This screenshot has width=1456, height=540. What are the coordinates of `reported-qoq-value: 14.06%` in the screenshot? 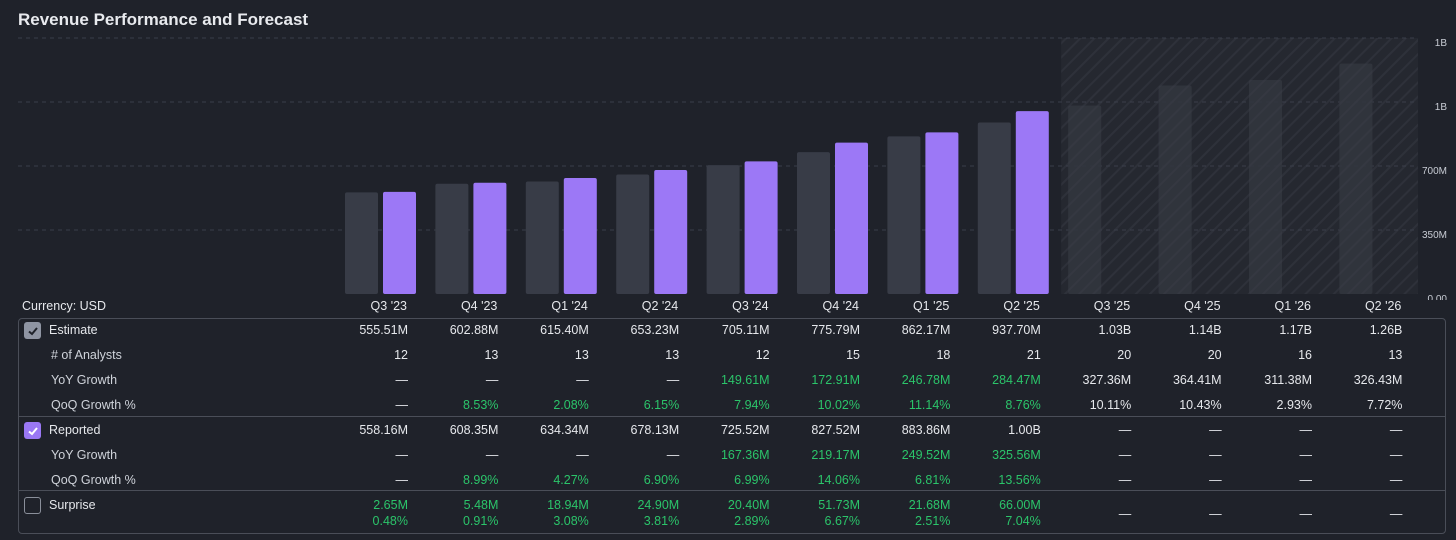 It's located at (838, 480).